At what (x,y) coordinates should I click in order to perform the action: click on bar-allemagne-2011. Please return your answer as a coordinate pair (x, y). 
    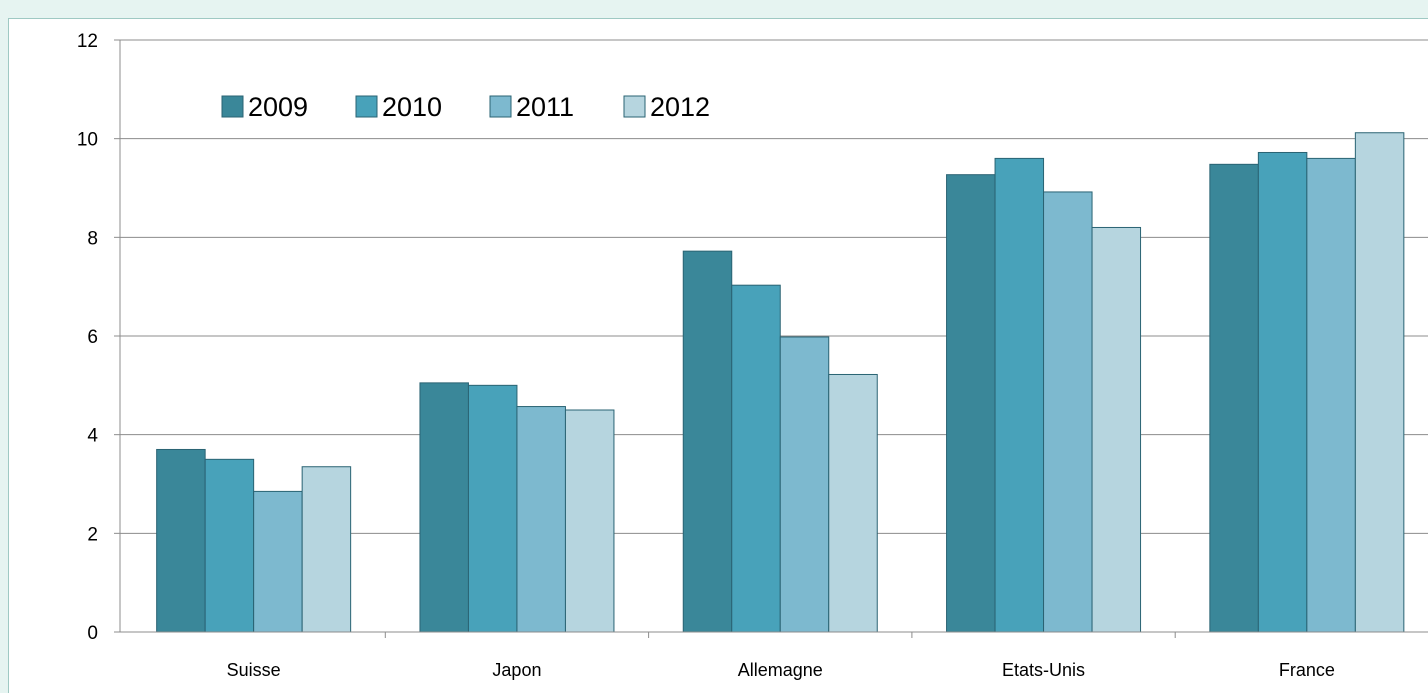
    Looking at the image, I should click on (804, 484).